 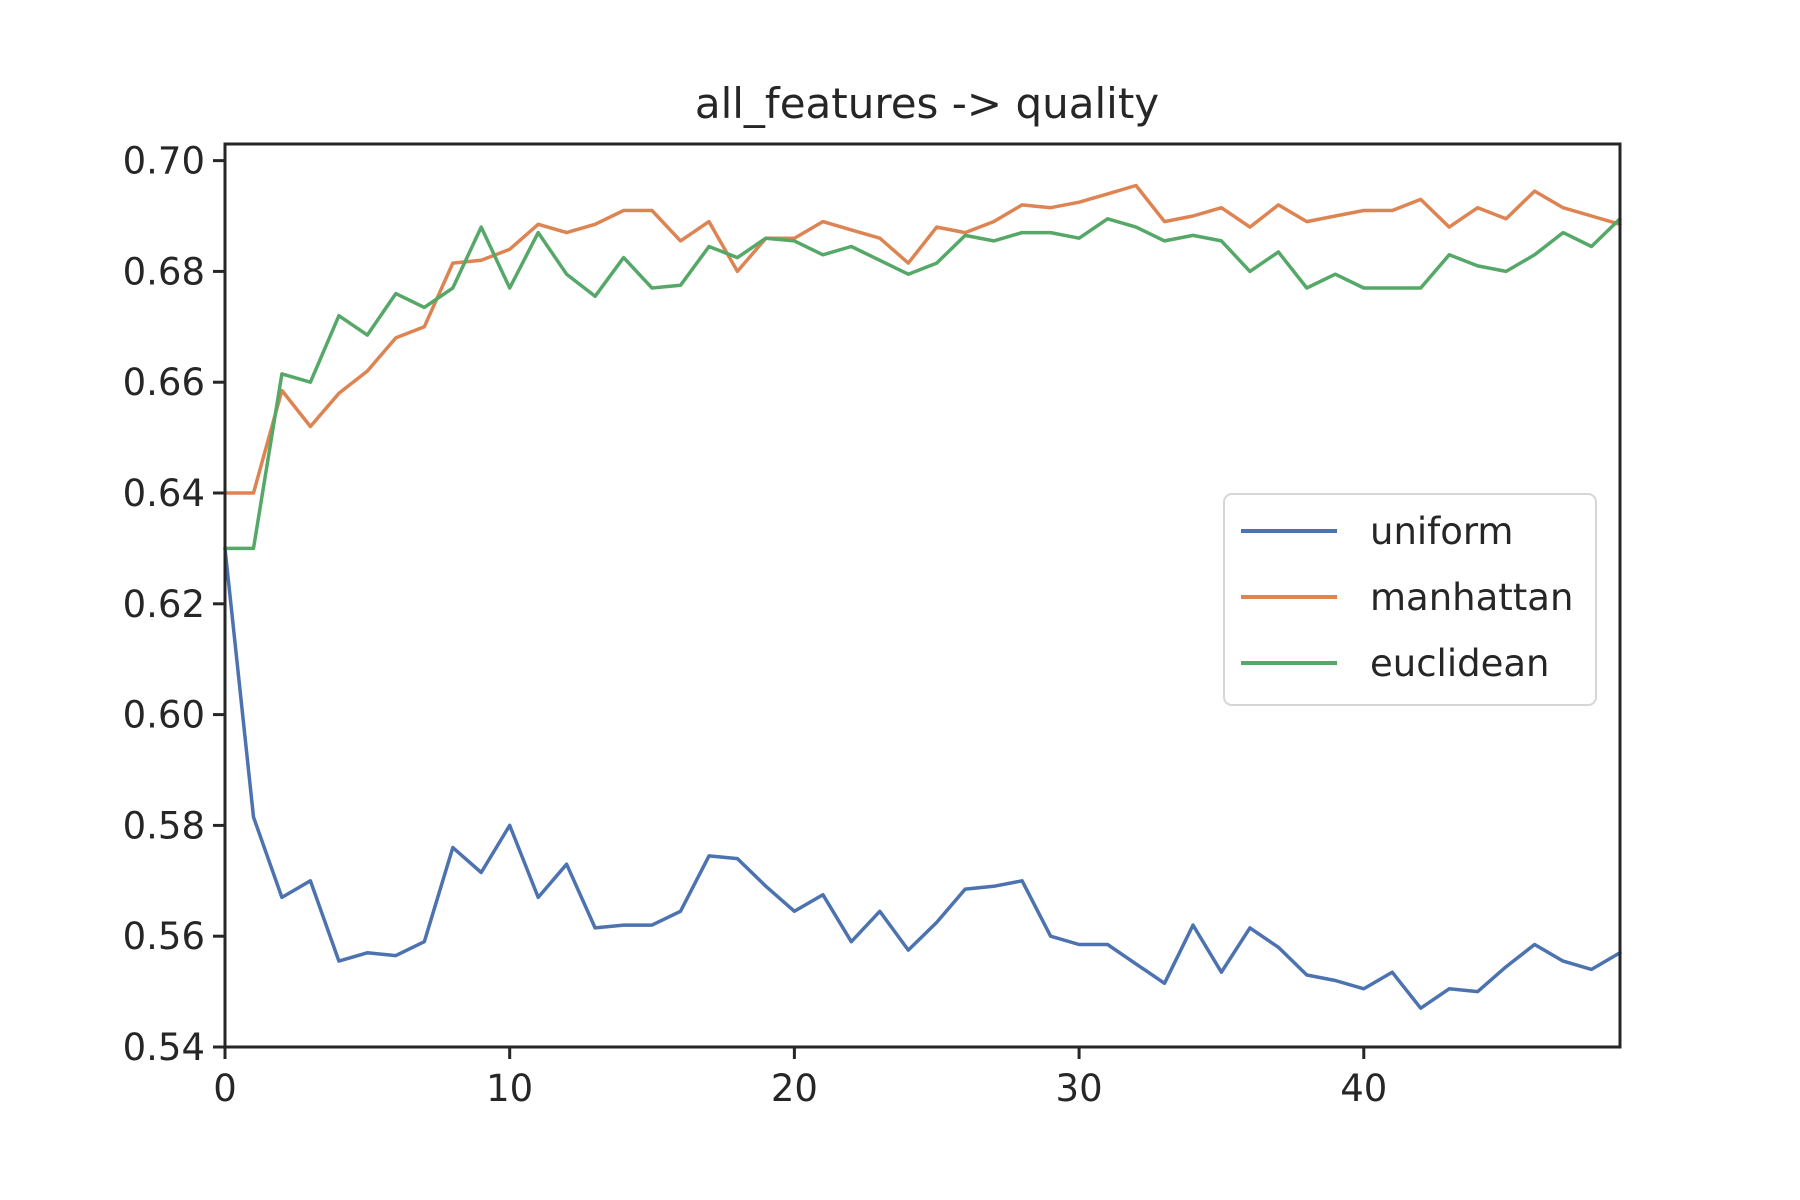 What do you see at coordinates (1471, 597) in the screenshot?
I see `legend-label-manhattan: manhattan` at bounding box center [1471, 597].